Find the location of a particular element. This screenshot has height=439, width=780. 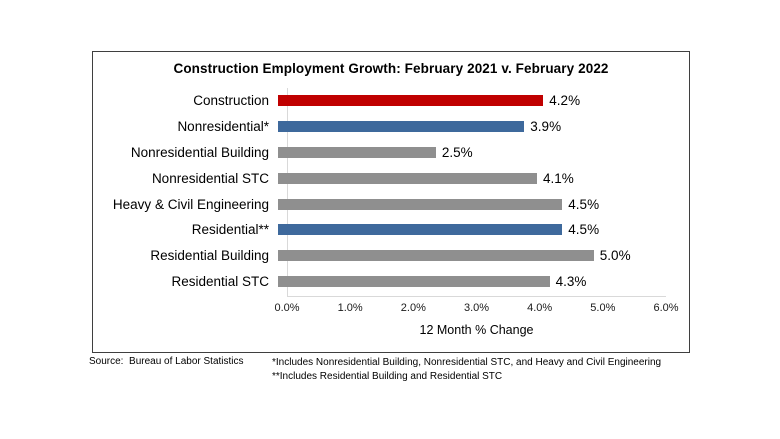

category-label: Residential STC is located at coordinates (220, 281).